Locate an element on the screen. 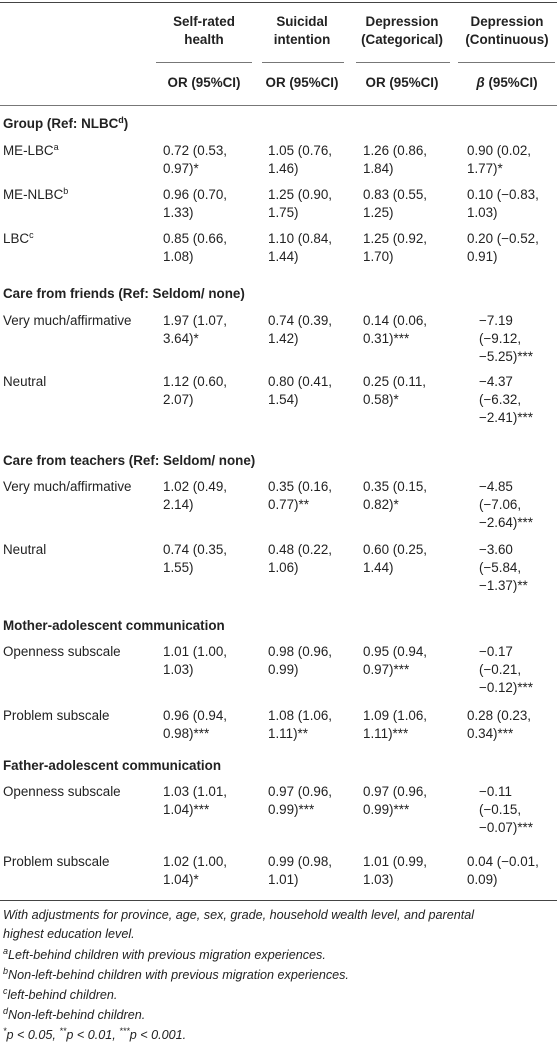  table-cell: 1.25 (0.90, 1.75) is located at coordinates (300, 203).